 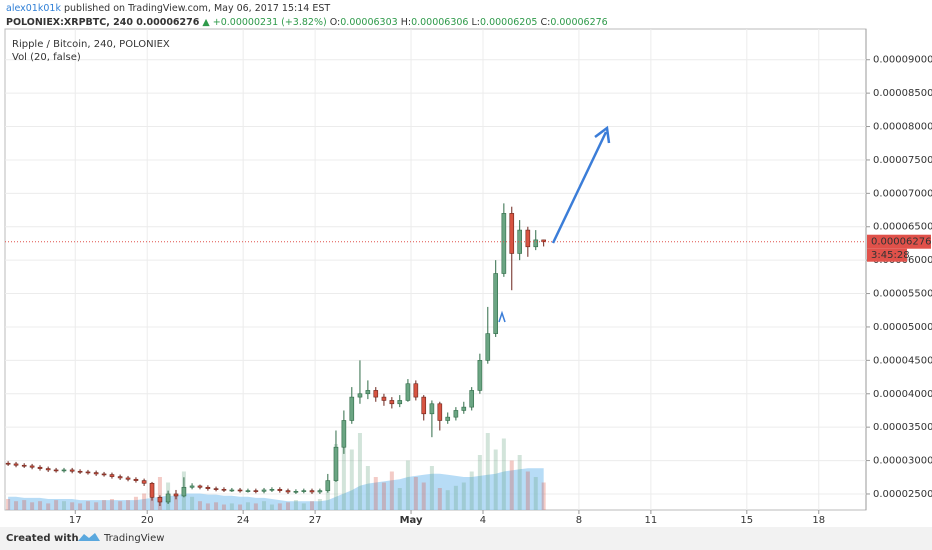 What do you see at coordinates (264, 22) in the screenshot?
I see `change: ▲ +0.00000231 (+3.82%)` at bounding box center [264, 22].